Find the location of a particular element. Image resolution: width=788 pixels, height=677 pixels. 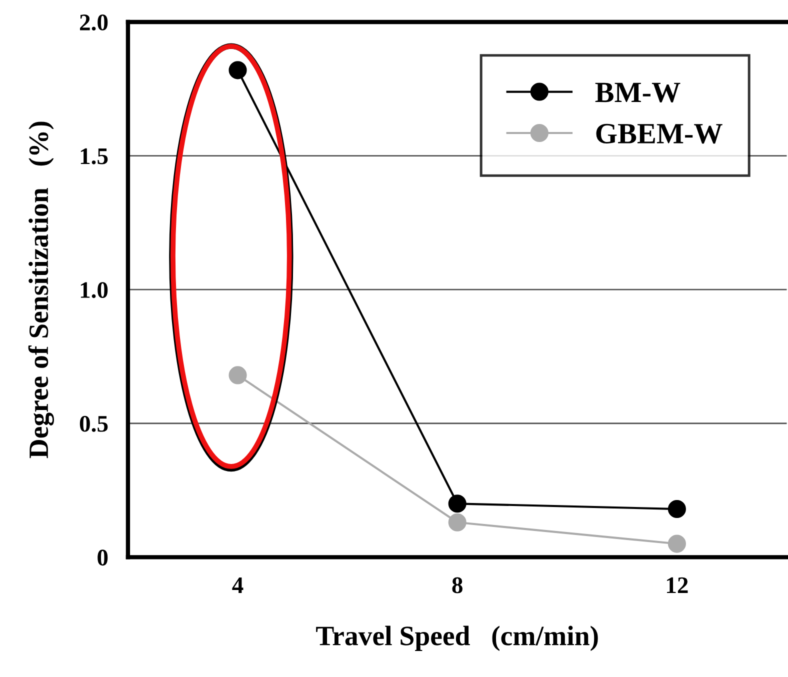

y-tick-label: 2.0 is located at coordinates (94, 22).